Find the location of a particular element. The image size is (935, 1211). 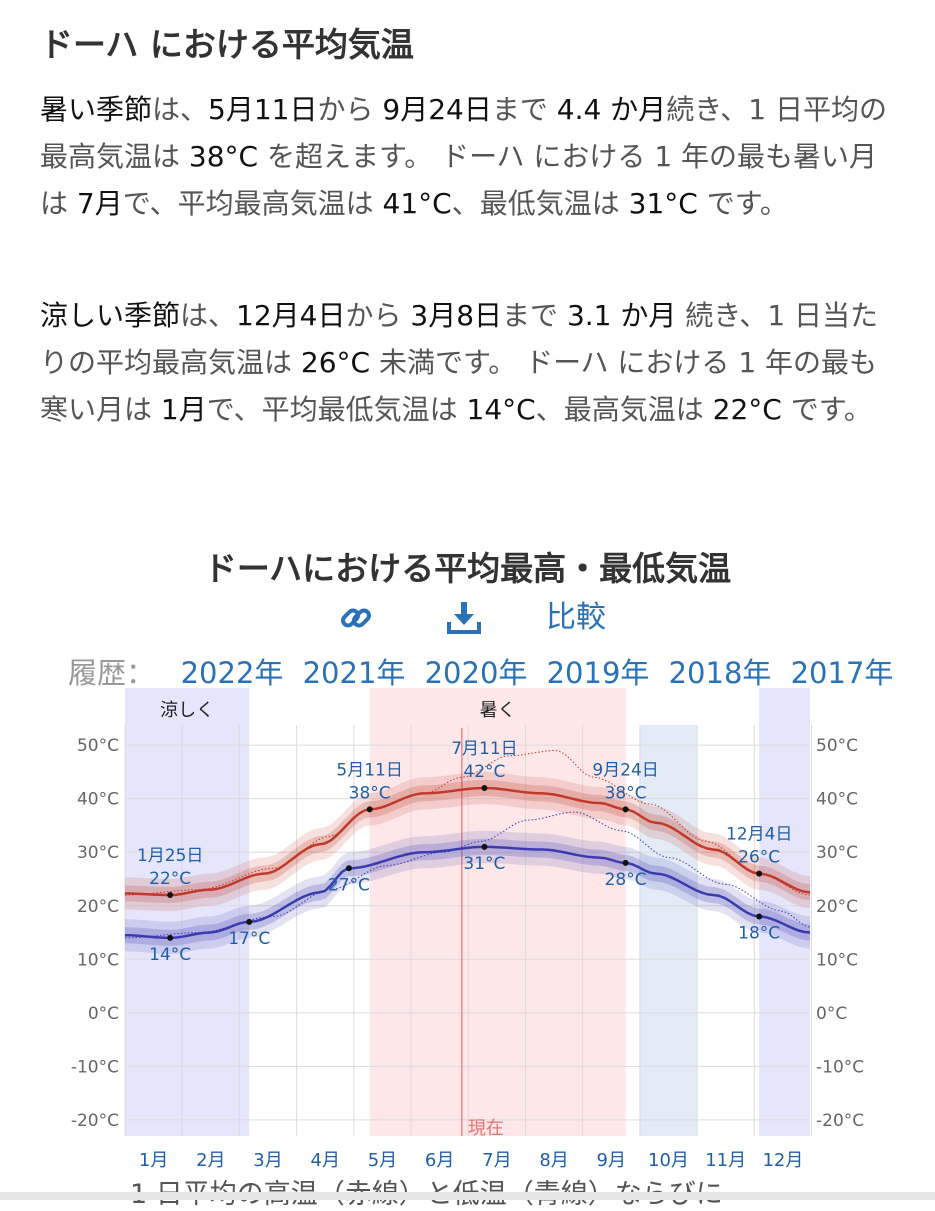

annotation-date: 7月11日 is located at coordinates (484, 749).